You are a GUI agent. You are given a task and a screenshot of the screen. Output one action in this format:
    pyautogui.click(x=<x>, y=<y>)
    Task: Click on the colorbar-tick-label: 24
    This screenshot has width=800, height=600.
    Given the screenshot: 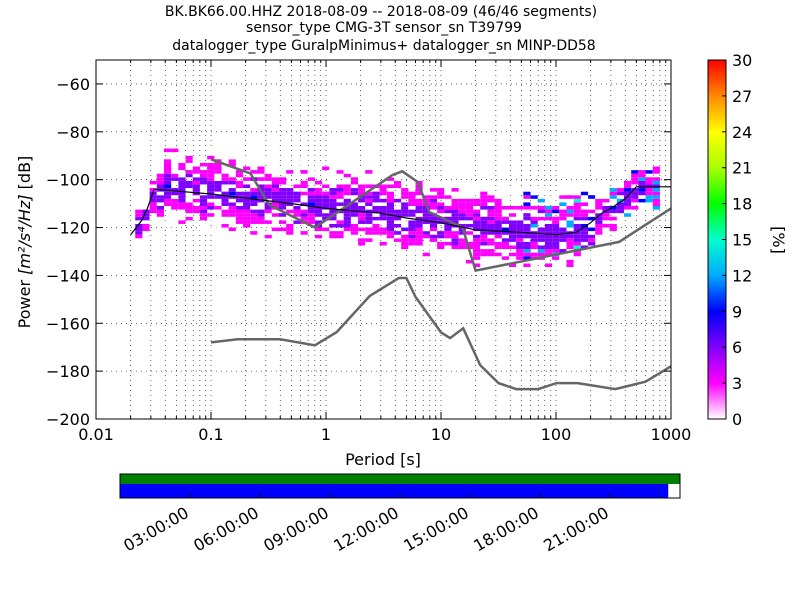 What is the action you would take?
    pyautogui.click(x=742, y=132)
    